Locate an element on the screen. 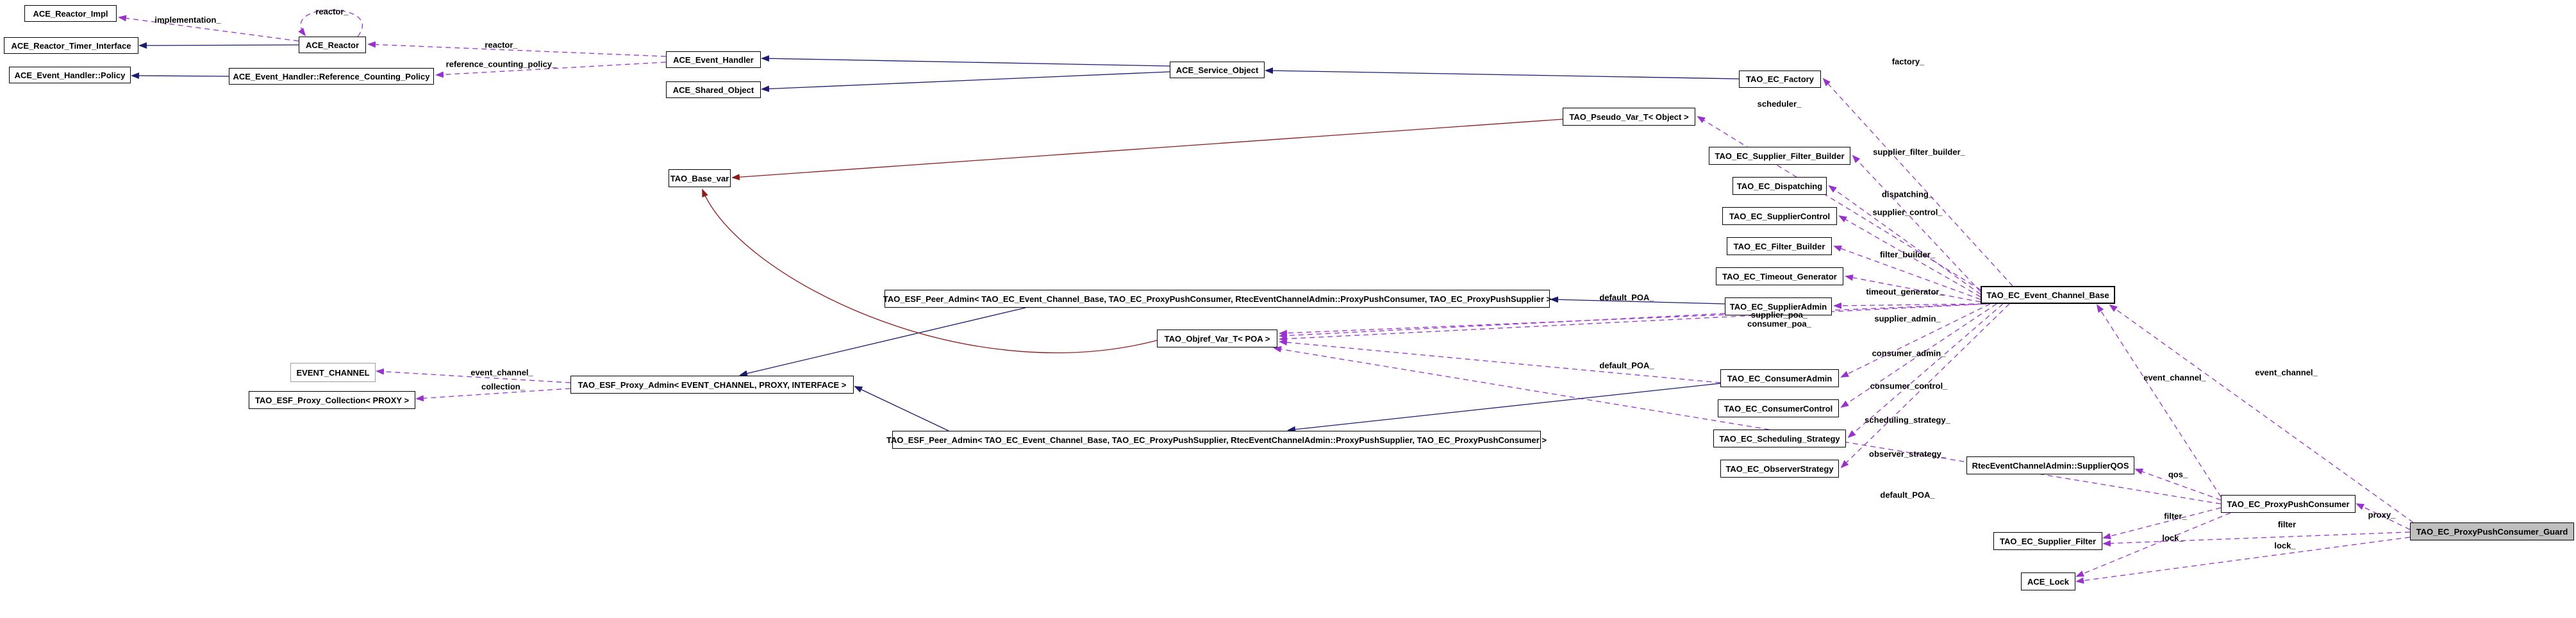 This screenshot has height=618, width=2576. edge-label-proxy: proxy_ is located at coordinates (2382, 515).